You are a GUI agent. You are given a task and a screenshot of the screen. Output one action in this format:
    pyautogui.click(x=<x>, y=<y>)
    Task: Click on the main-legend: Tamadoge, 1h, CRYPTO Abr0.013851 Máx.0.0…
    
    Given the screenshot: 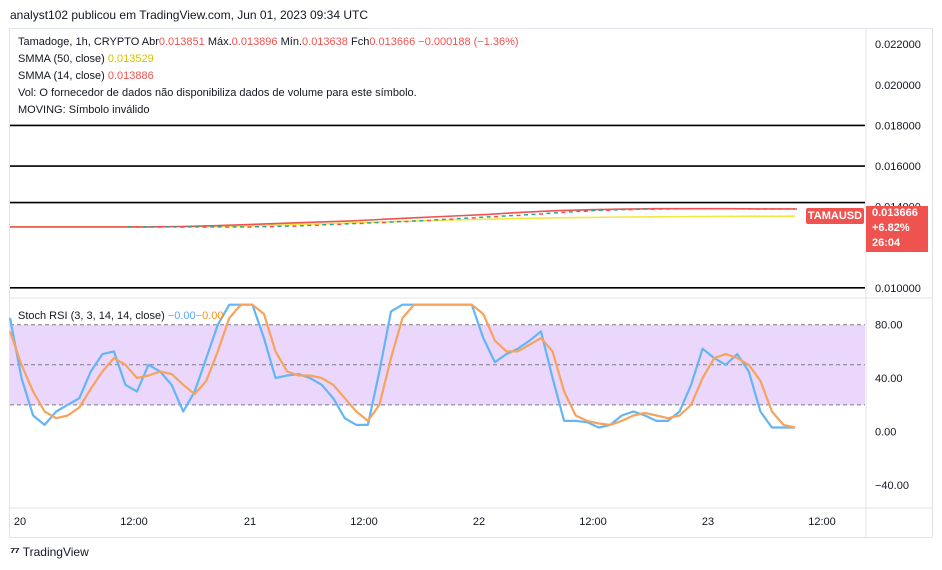 What is the action you would take?
    pyautogui.click(x=268, y=76)
    